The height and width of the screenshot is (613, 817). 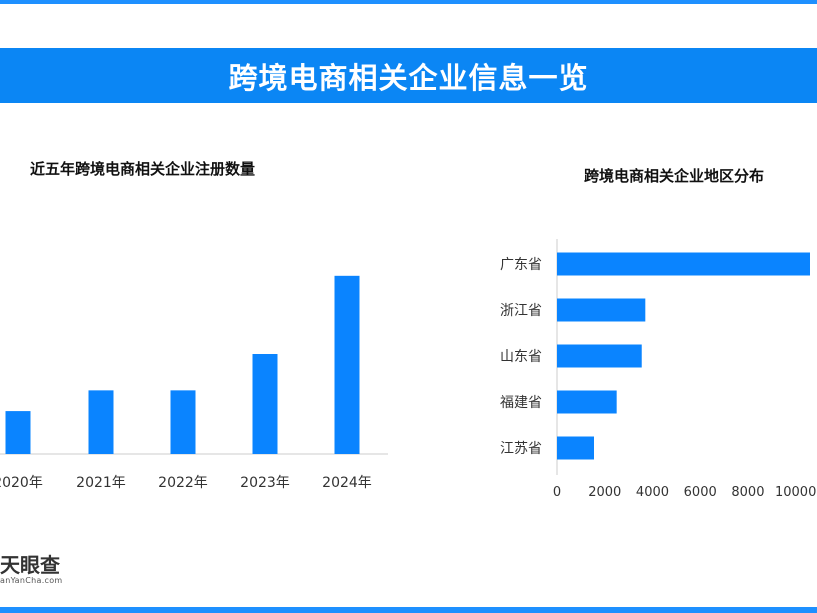 I want to click on x-tick-label-0: 2020年, so click(x=21, y=483).